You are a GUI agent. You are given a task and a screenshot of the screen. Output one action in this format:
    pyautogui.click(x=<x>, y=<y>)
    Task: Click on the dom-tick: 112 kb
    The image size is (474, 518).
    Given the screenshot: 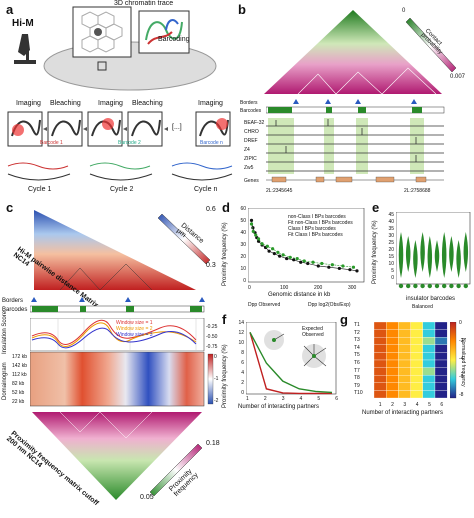 What is the action you would take?
    pyautogui.click(x=19, y=375)
    